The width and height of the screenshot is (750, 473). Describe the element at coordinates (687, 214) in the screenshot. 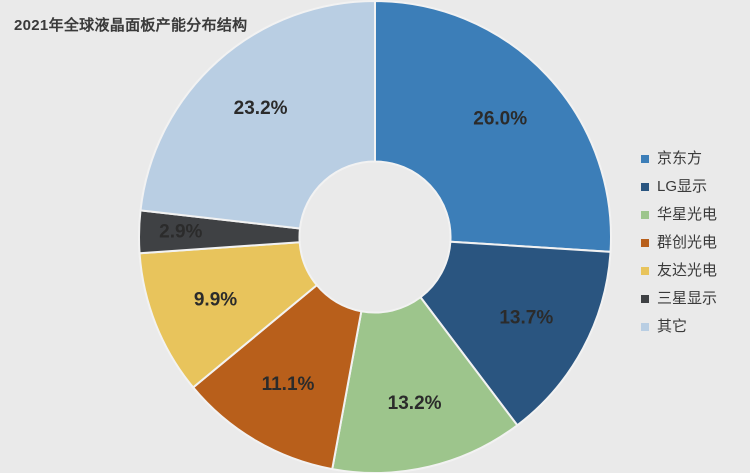

I see `legend-item-label: 华星光电` at that location.